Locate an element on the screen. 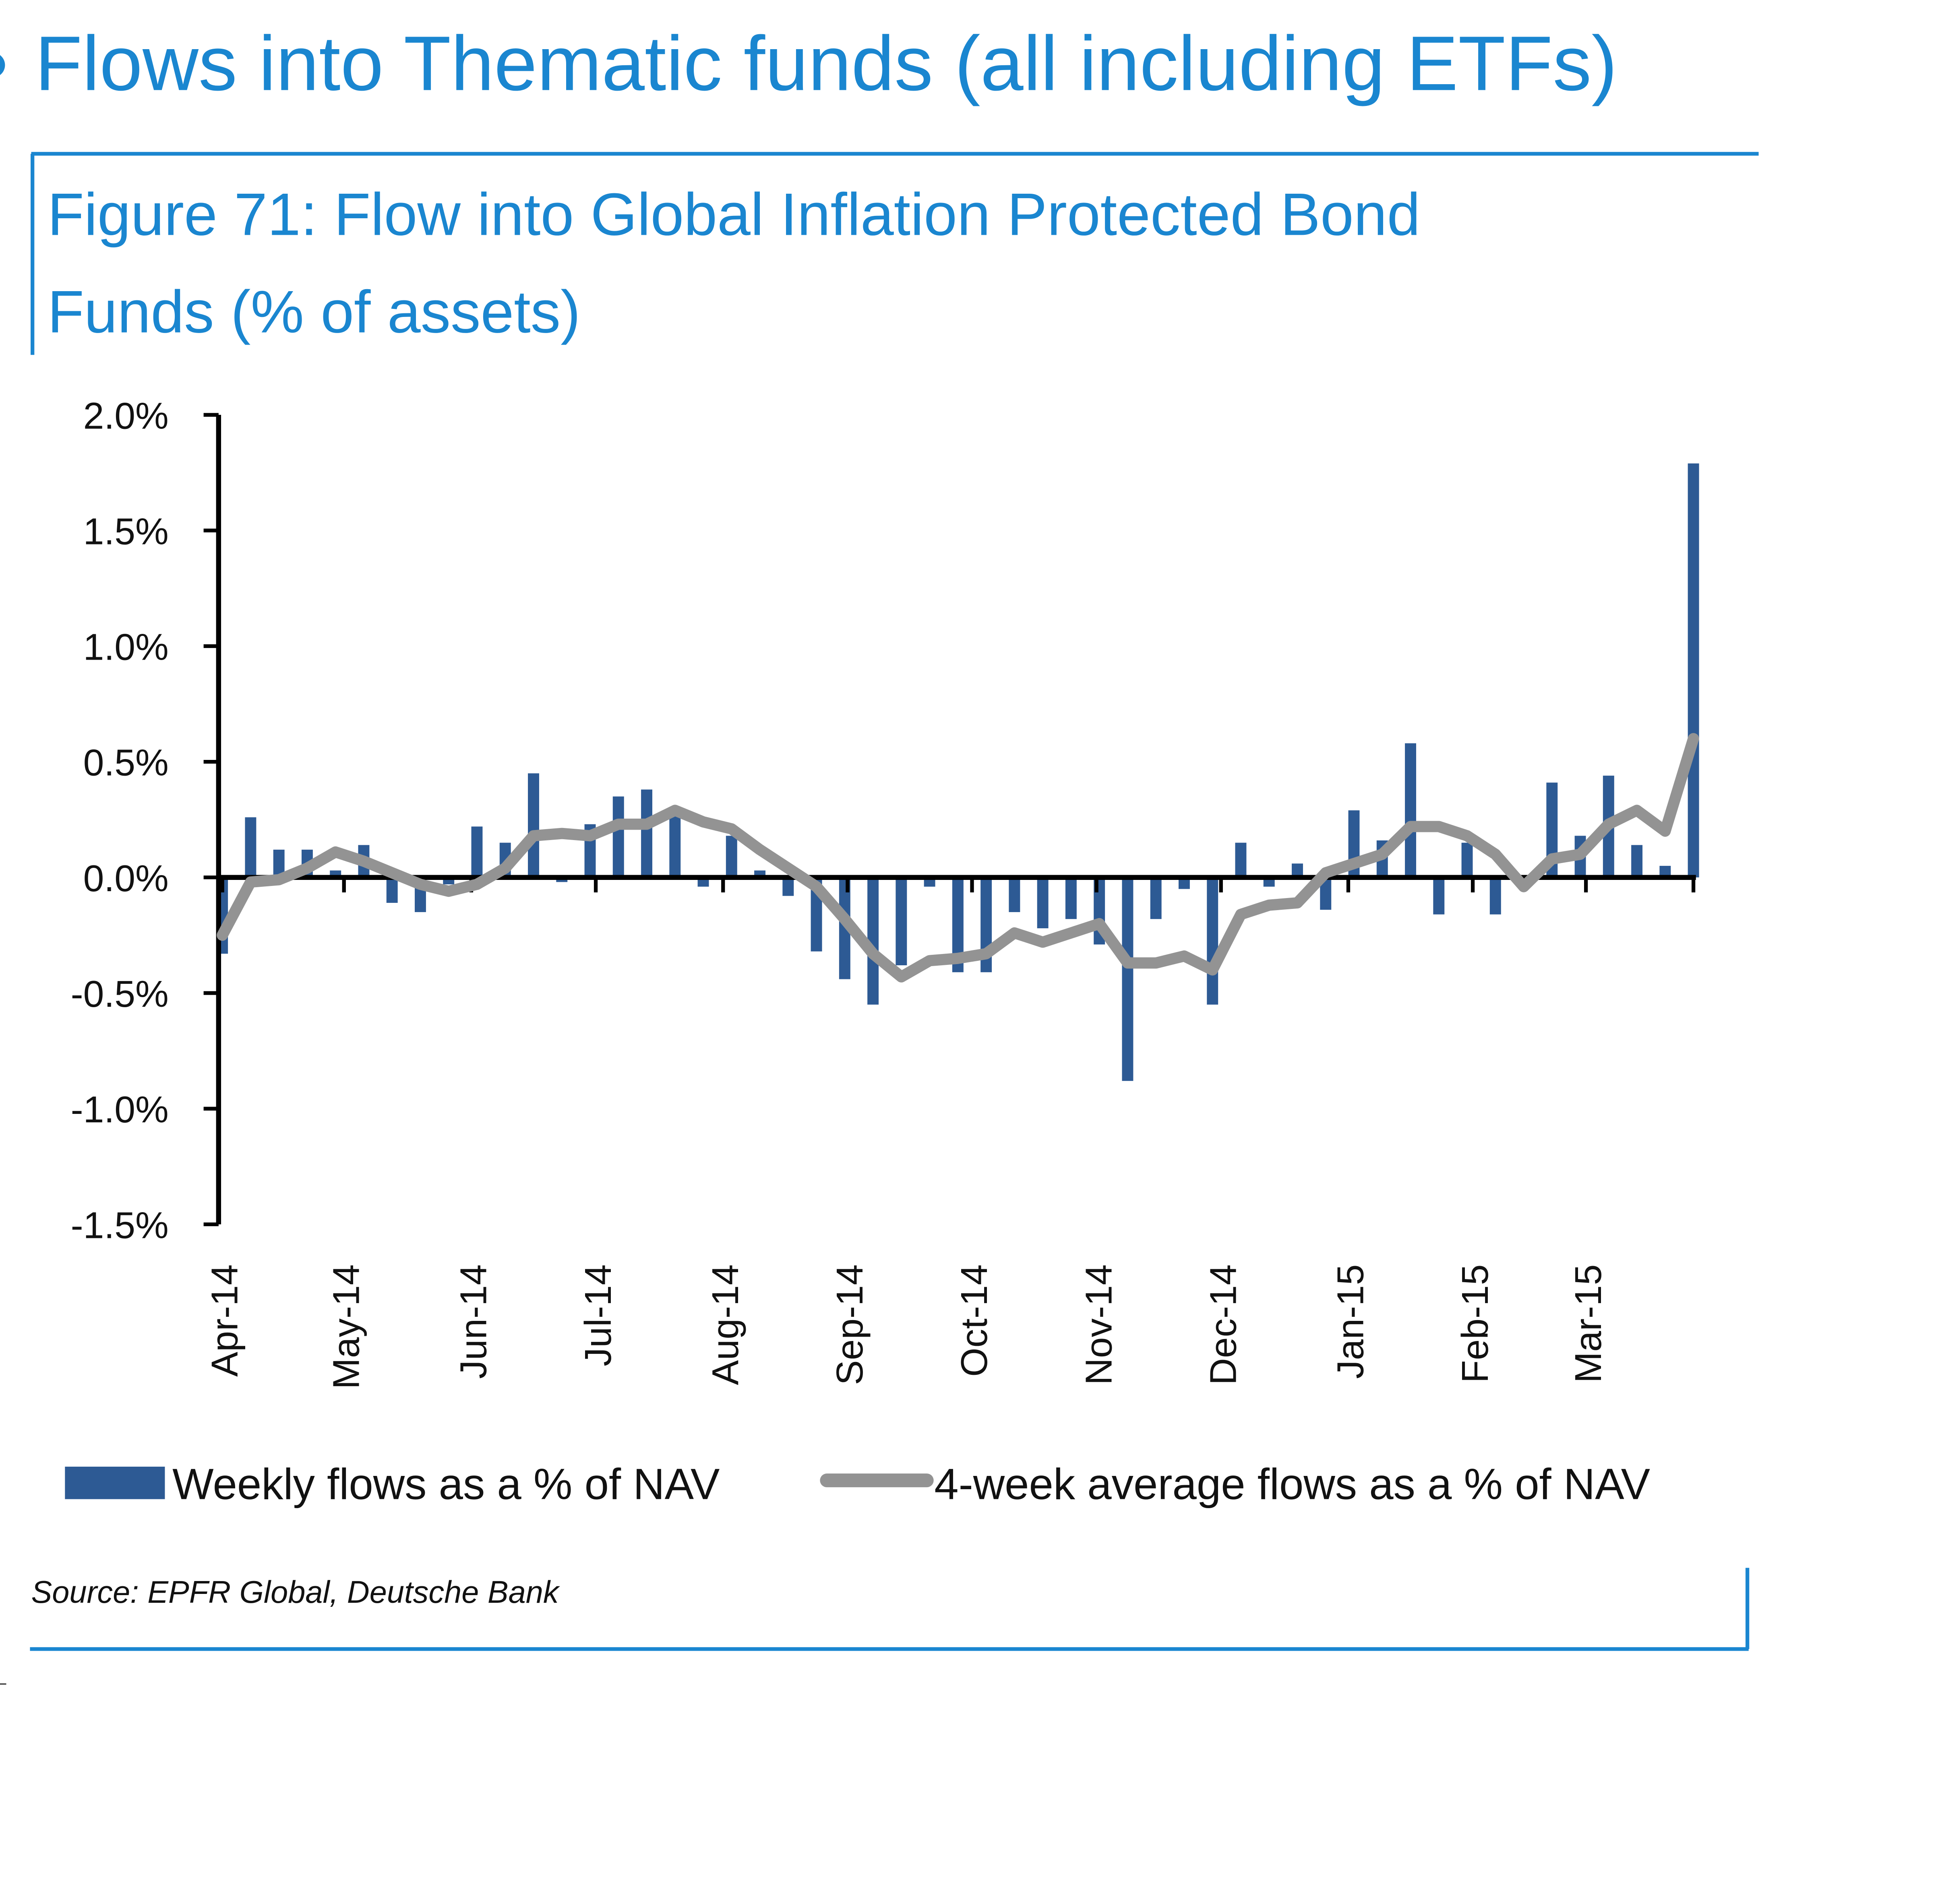 This screenshot has height=1904, width=1936. y-tick-label: 0.5% is located at coordinates (126, 763).